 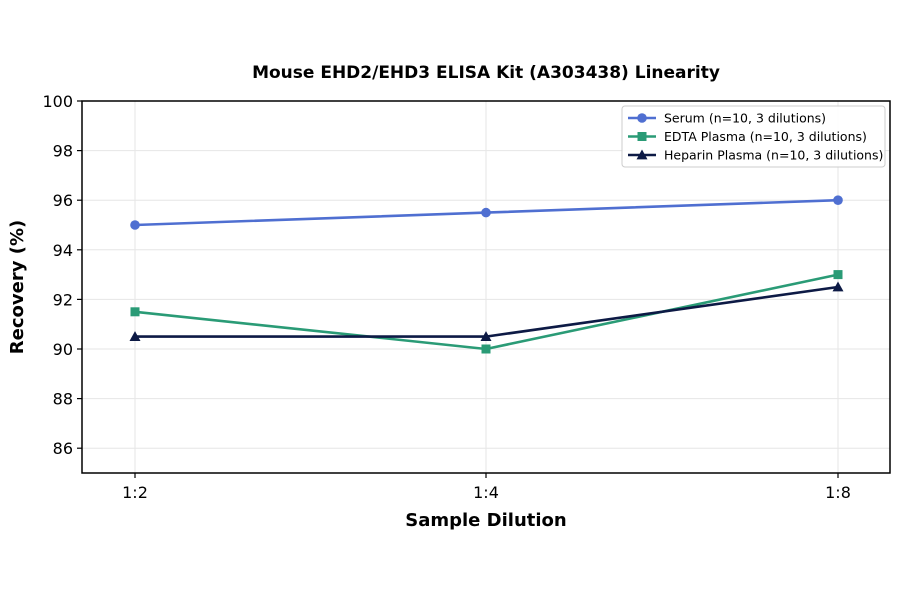 What do you see at coordinates (486, 492) in the screenshot?
I see `x-tick-label: 1:4` at bounding box center [486, 492].